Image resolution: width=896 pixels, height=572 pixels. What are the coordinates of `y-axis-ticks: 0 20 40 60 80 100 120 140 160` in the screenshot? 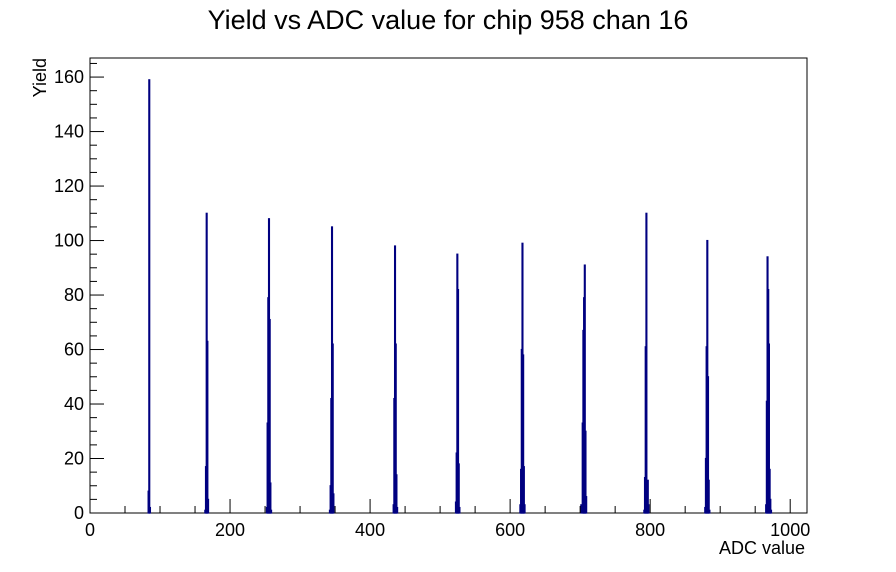 It's located at (79, 292).